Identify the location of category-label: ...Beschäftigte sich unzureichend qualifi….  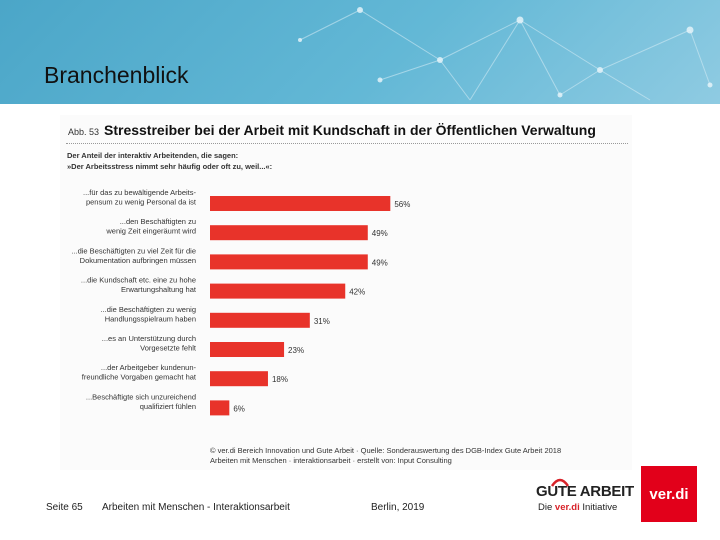
(141, 401).